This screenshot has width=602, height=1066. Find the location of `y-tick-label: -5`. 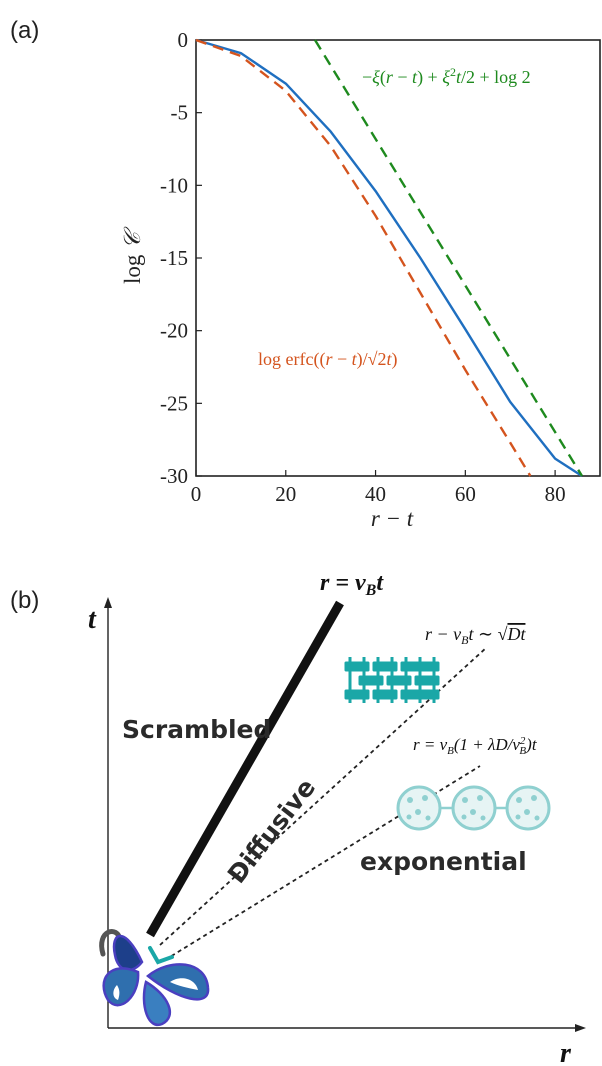

y-tick-label: -5 is located at coordinates (180, 113).